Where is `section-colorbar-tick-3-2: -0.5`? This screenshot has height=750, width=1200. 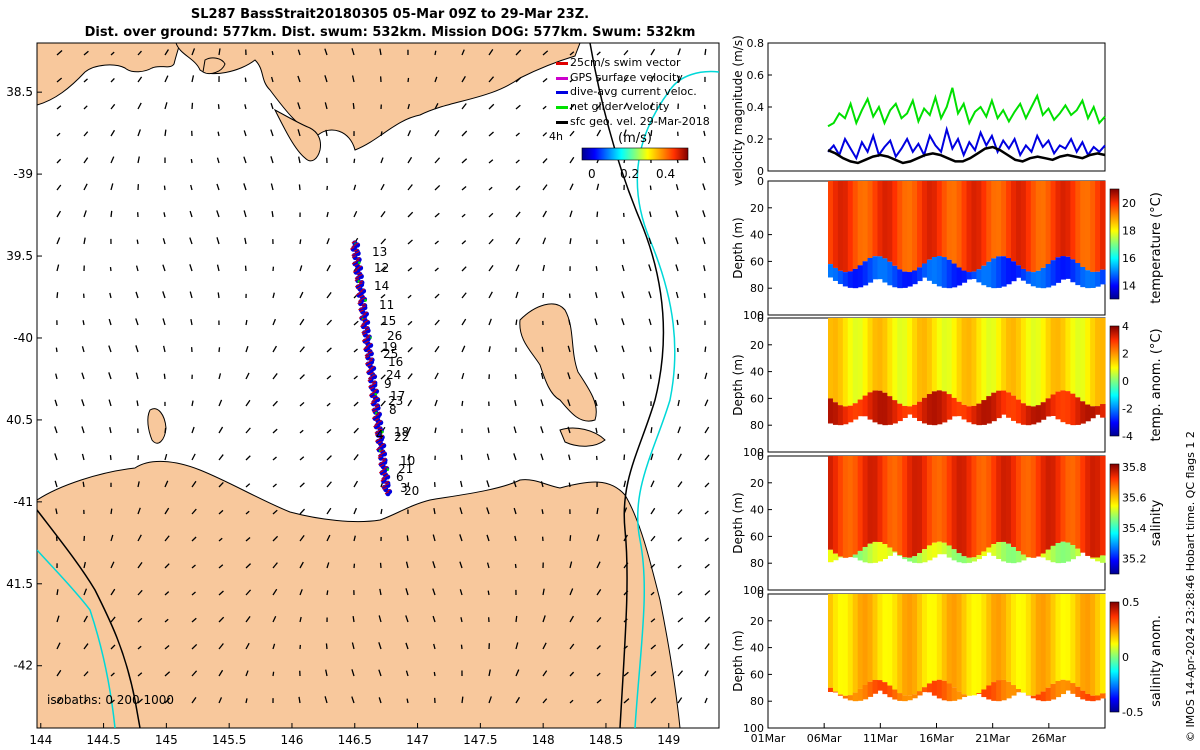
section-colorbar-tick-3-2: -0.5 is located at coordinates (1132, 712).